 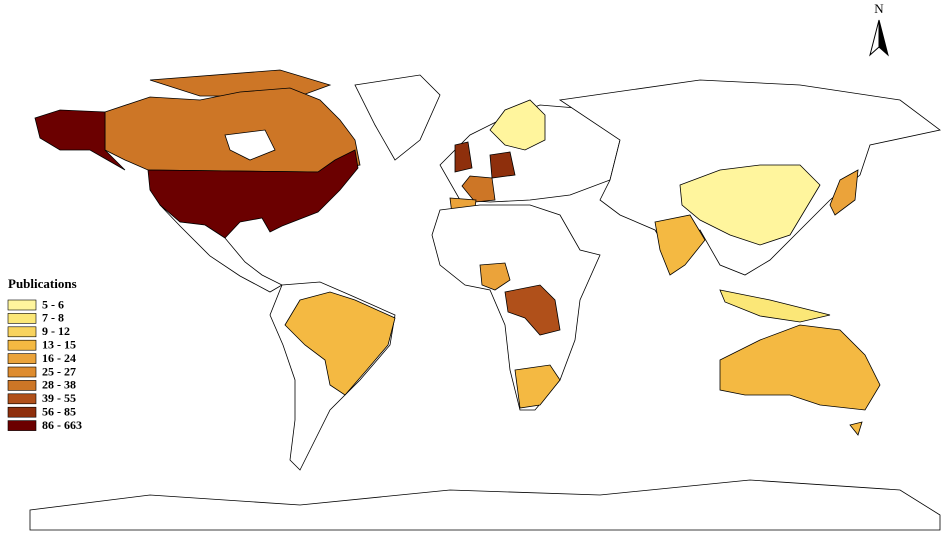 I want to click on nigeria, so click(x=495, y=276).